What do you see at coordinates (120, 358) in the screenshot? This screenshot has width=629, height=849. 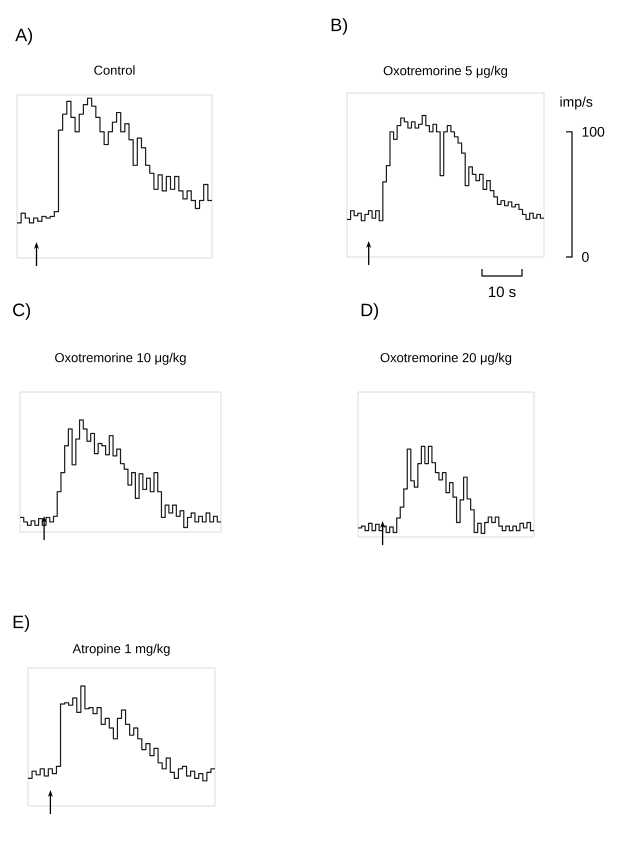 I see `chart-subtitle: Oxotremorine 10 μg/kg` at bounding box center [120, 358].